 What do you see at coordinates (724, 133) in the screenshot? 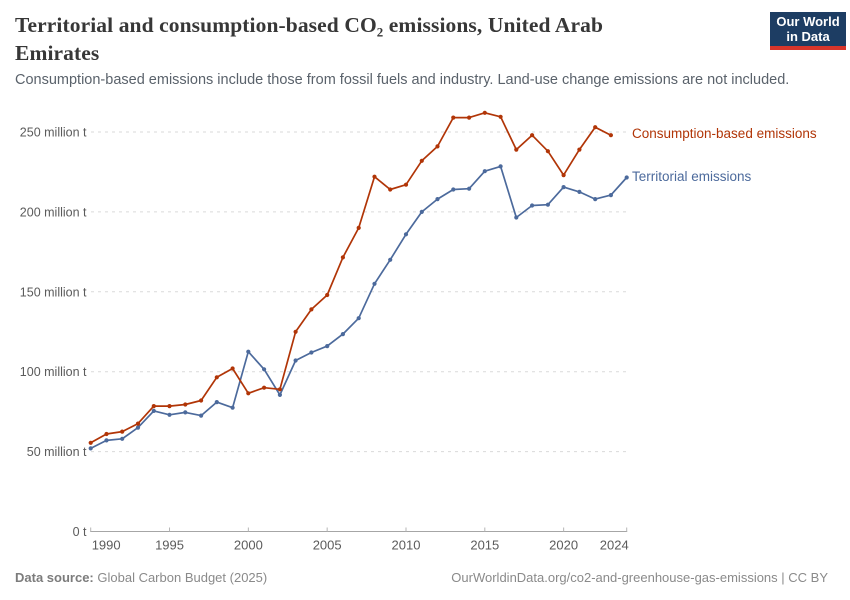
I see `legend-consumption-emissions: Consumption-based emissions` at bounding box center [724, 133].